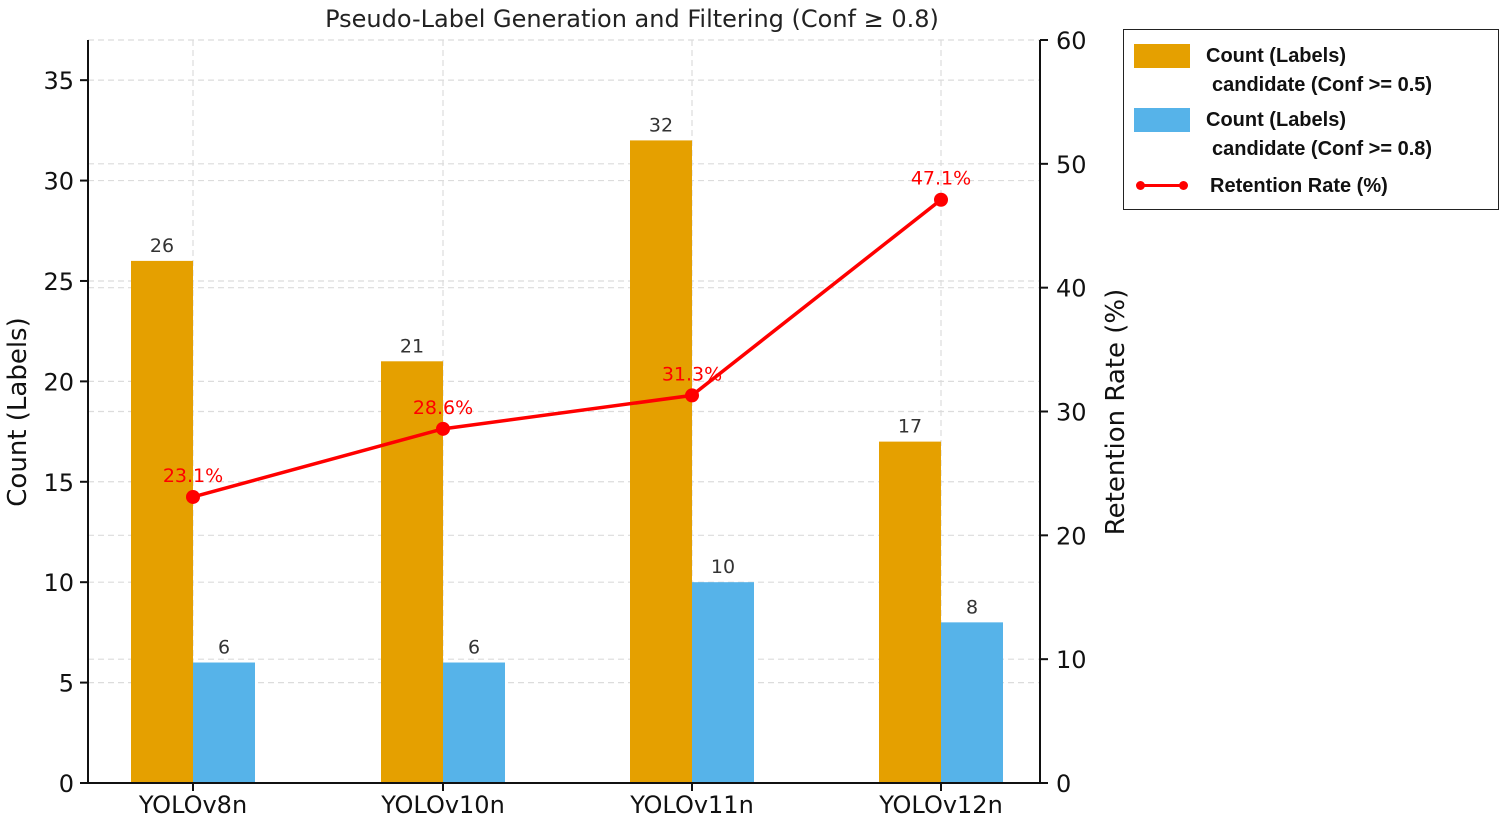 Image resolution: width=1505 pixels, height=817 pixels. Describe the element at coordinates (162, 246) in the screenshot. I see `bar-value-label: 26` at that location.